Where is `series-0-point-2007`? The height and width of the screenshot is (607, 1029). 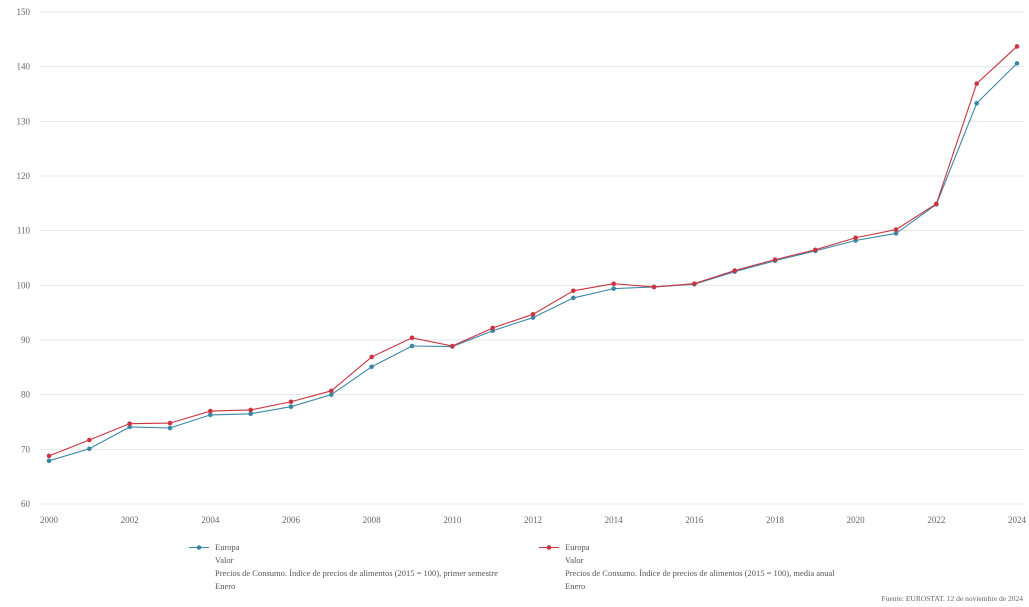
series-0-point-2007 is located at coordinates (331, 394).